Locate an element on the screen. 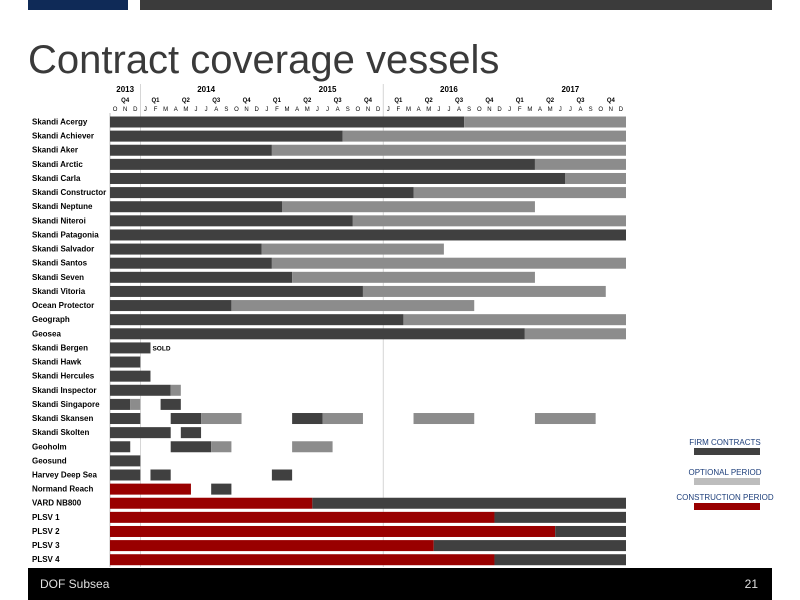 The width and height of the screenshot is (800, 600). month-label-1: N is located at coordinates (125, 110).